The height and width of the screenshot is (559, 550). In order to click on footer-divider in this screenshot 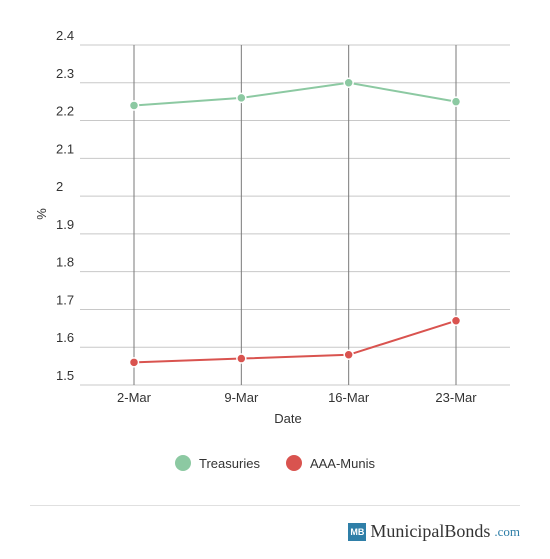, I will do `click(275, 505)`.